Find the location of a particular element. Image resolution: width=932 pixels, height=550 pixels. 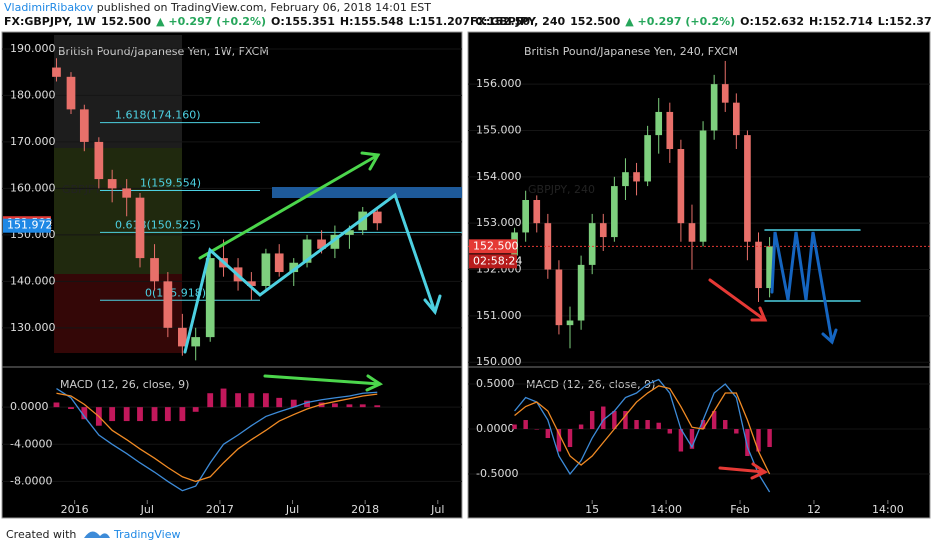

countdown-label: 02:58:24 is located at coordinates (497, 260).